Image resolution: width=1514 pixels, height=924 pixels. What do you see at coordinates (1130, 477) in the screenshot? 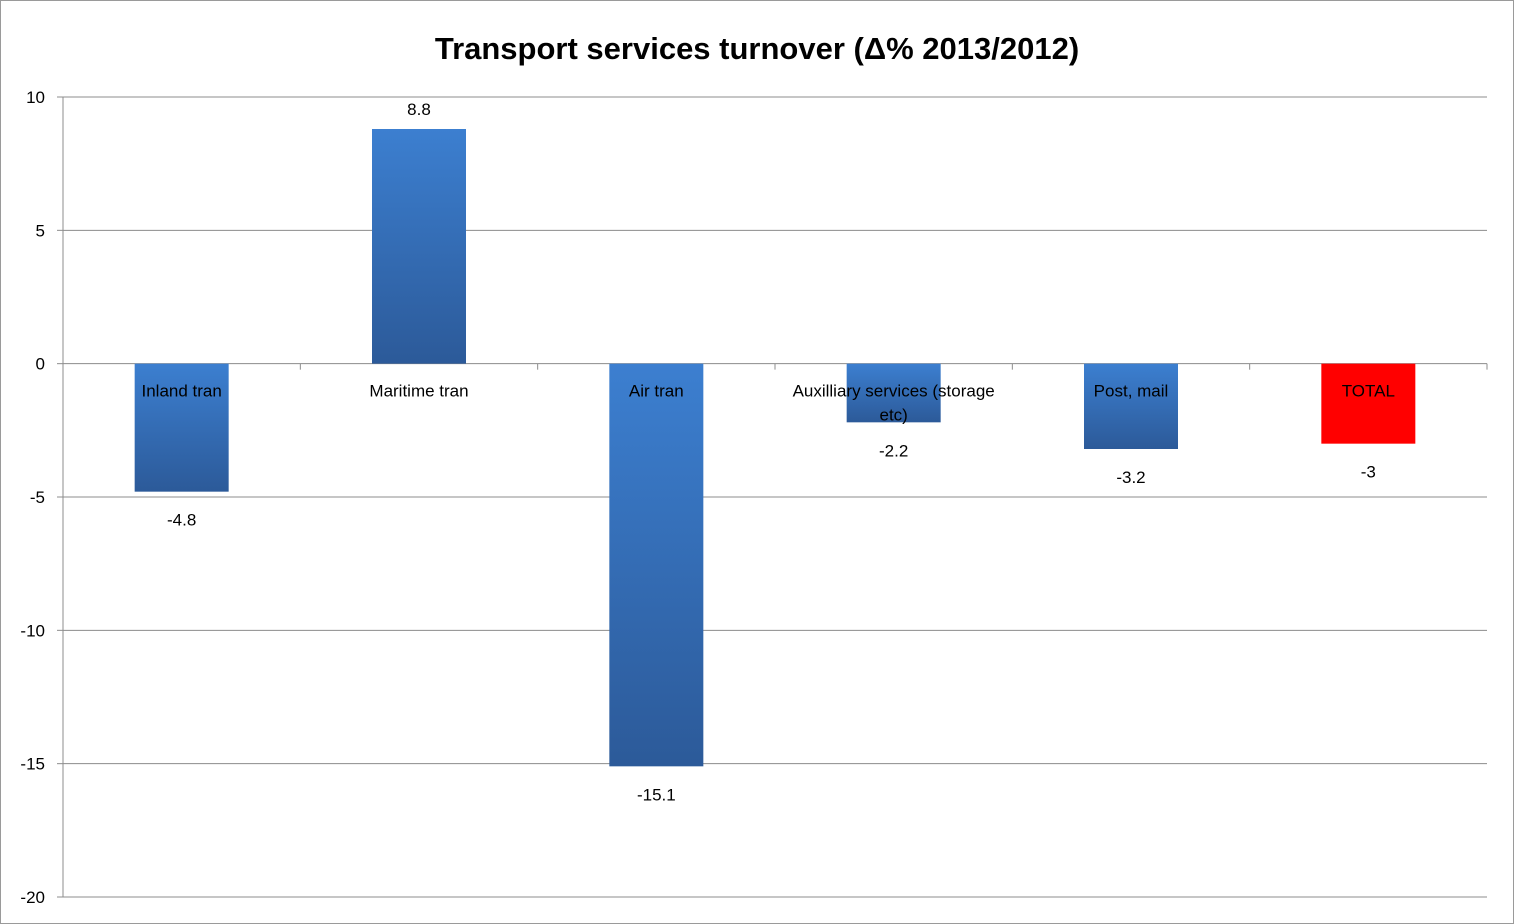
I see `data-label: -3.2` at bounding box center [1130, 477].